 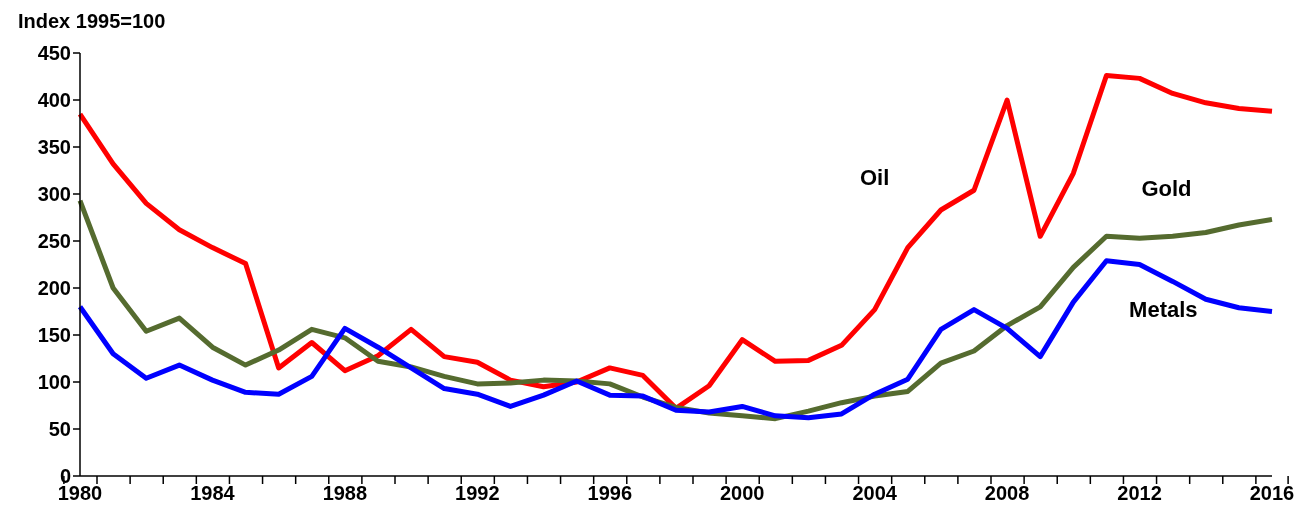 What do you see at coordinates (1007, 493) in the screenshot?
I see `x-tick-label: 2008` at bounding box center [1007, 493].